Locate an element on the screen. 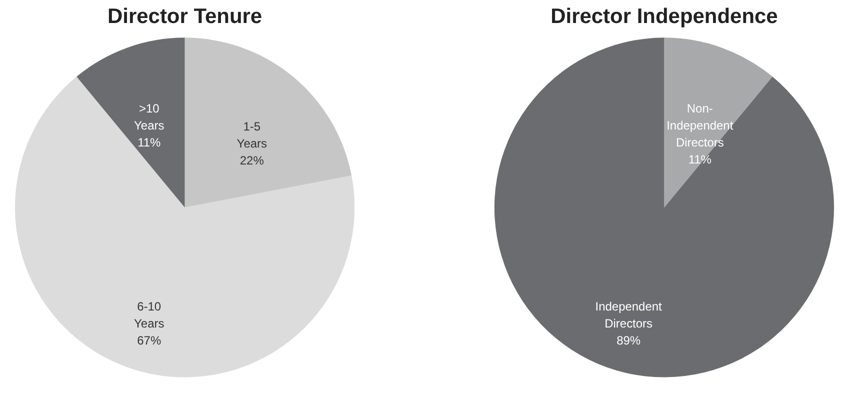 The width and height of the screenshot is (849, 406). data-label: 11% is located at coordinates (150, 142).